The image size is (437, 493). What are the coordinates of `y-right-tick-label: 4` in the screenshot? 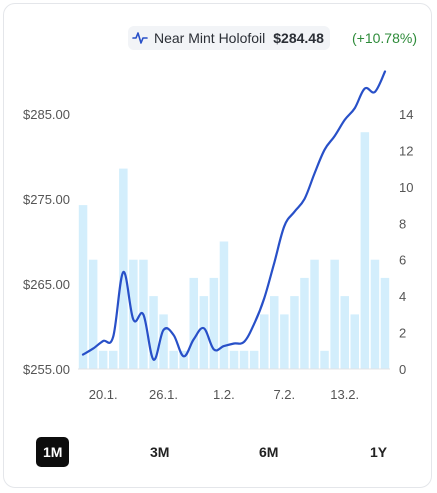 It's located at (402, 296).